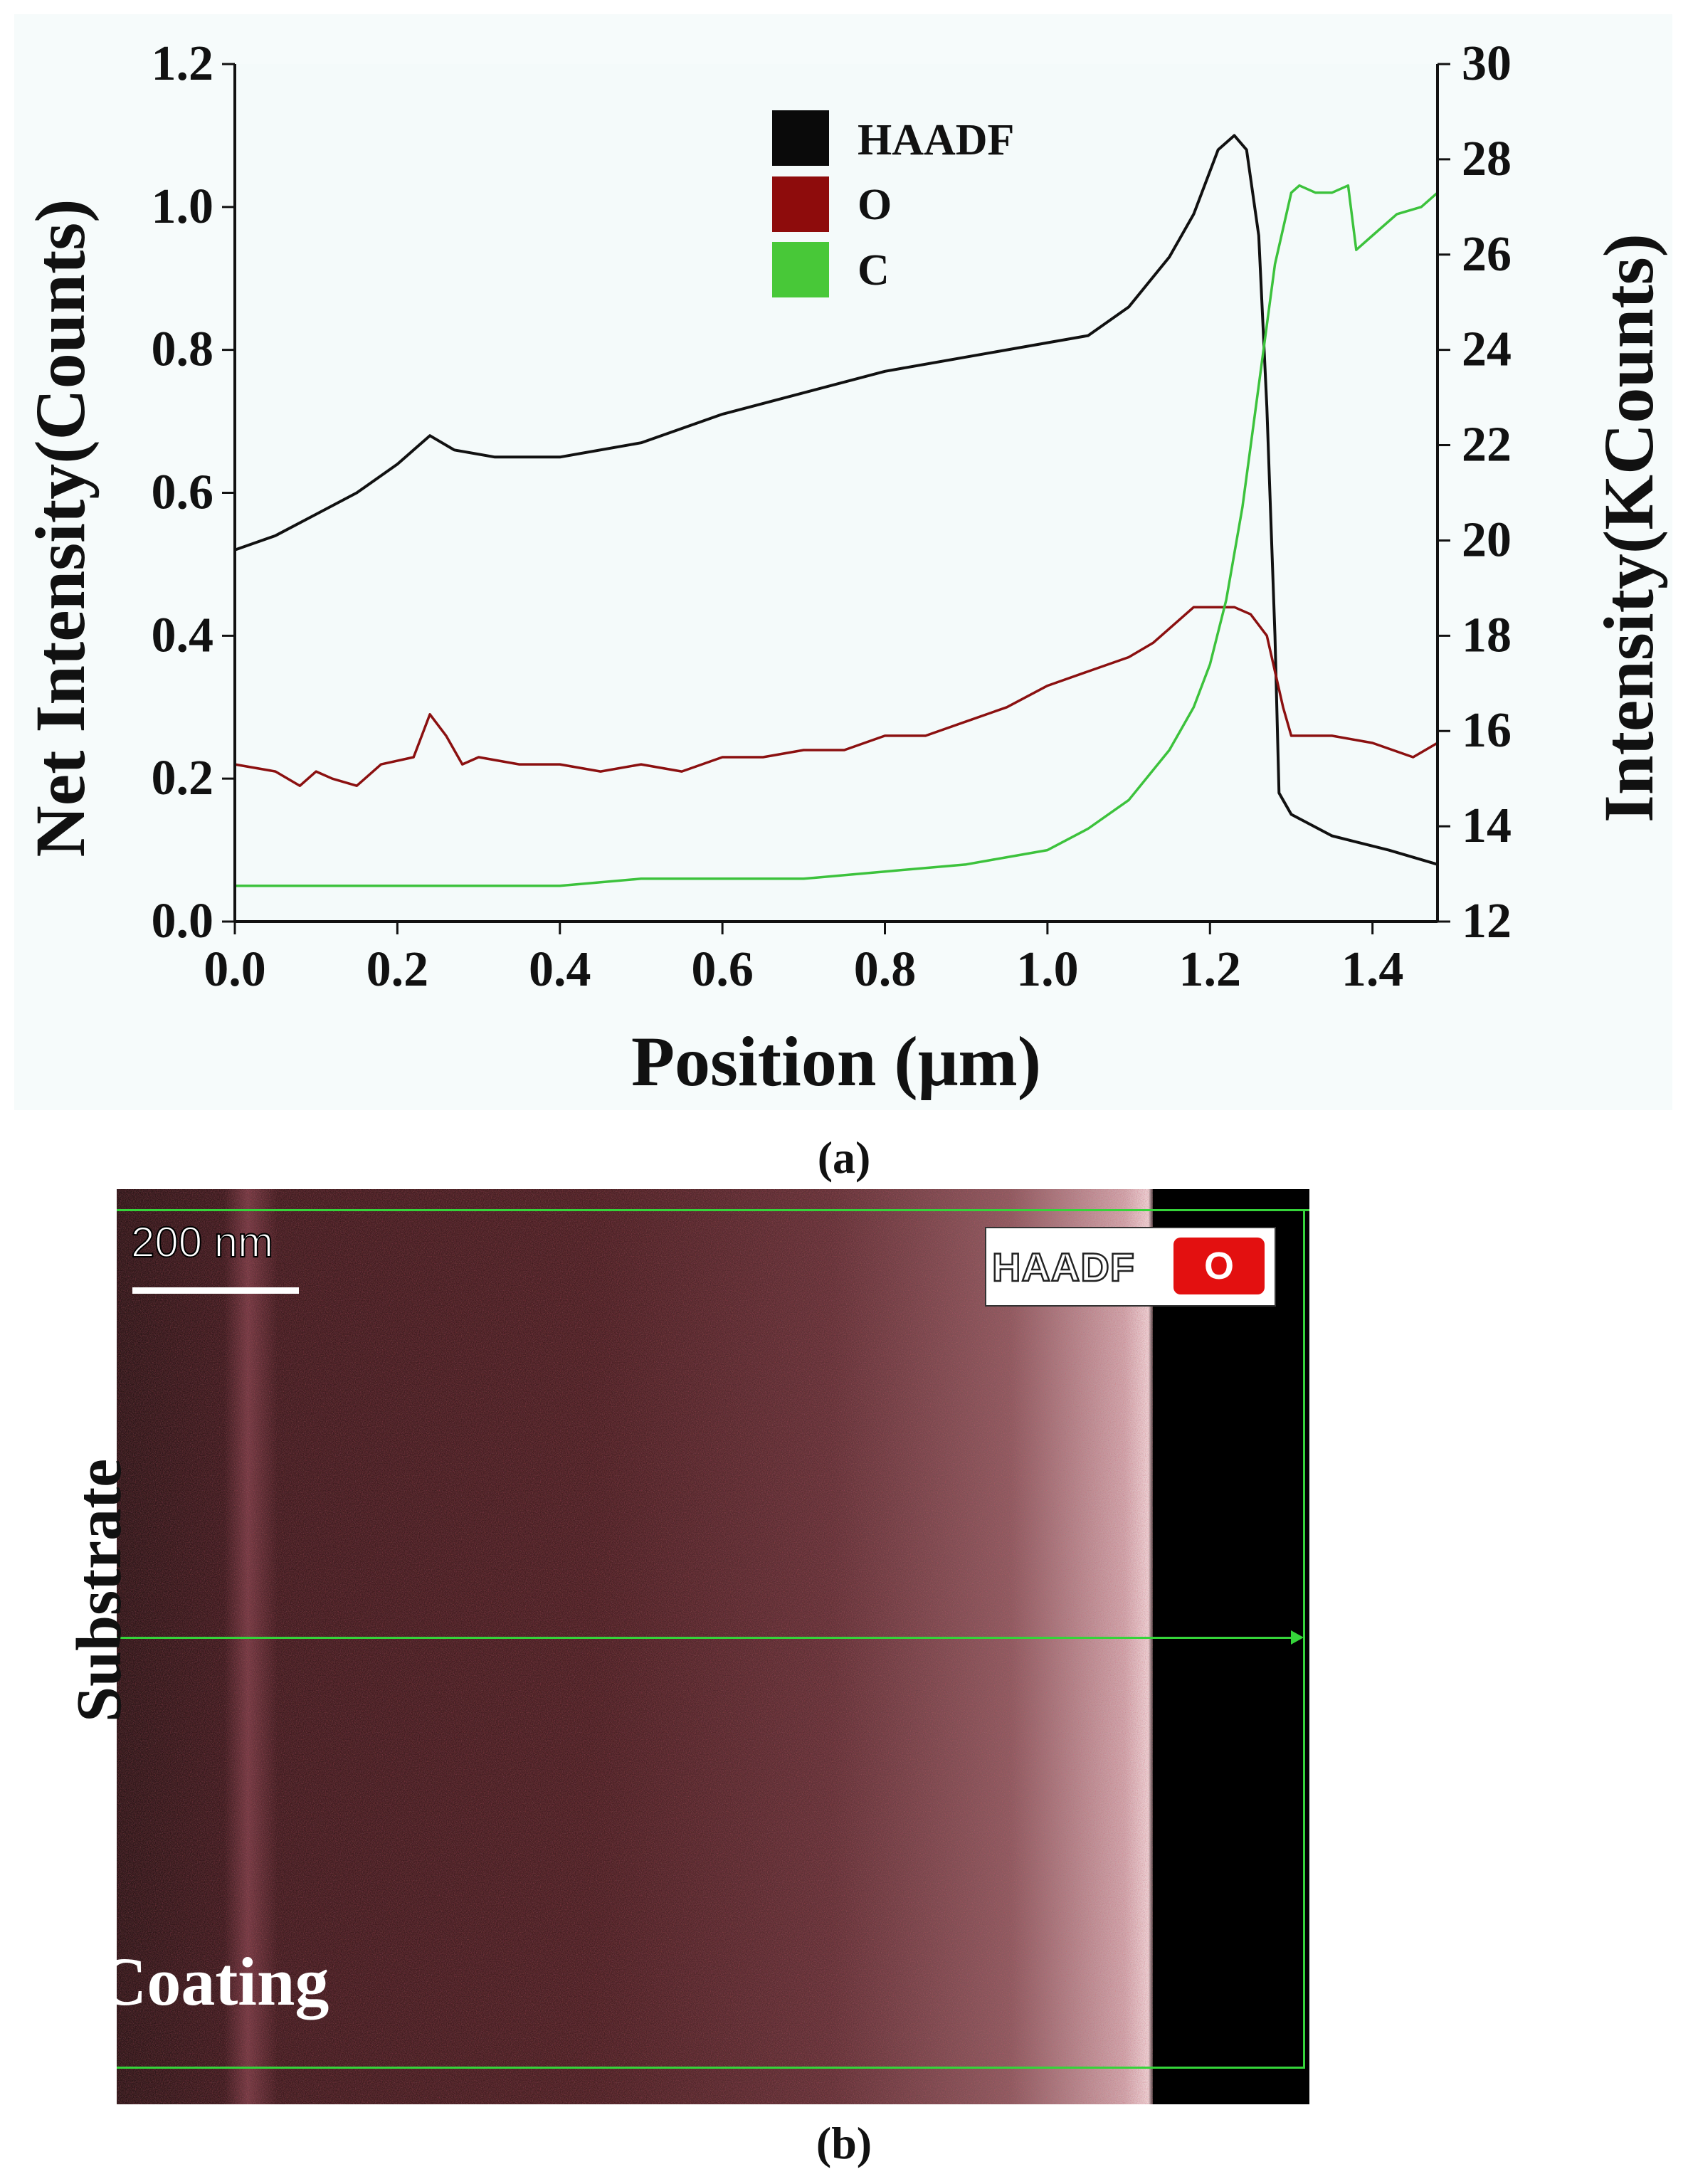 Image resolution: width=1688 pixels, height=2184 pixels. Describe the element at coordinates (844, 1157) in the screenshot. I see `caption-a: (a)` at that location.